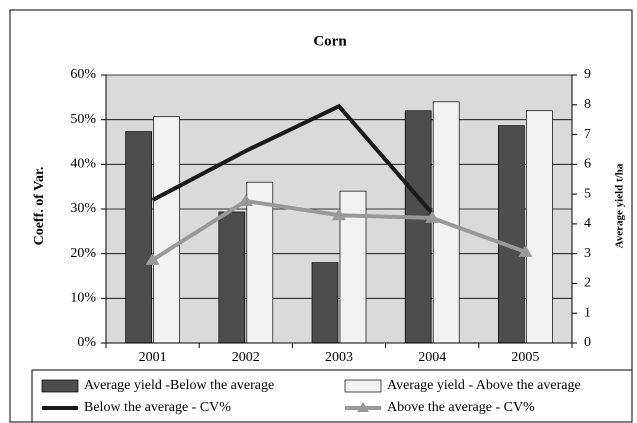 This screenshot has height=423, width=637. I want to click on y2-tick-label: 0, so click(587, 342).